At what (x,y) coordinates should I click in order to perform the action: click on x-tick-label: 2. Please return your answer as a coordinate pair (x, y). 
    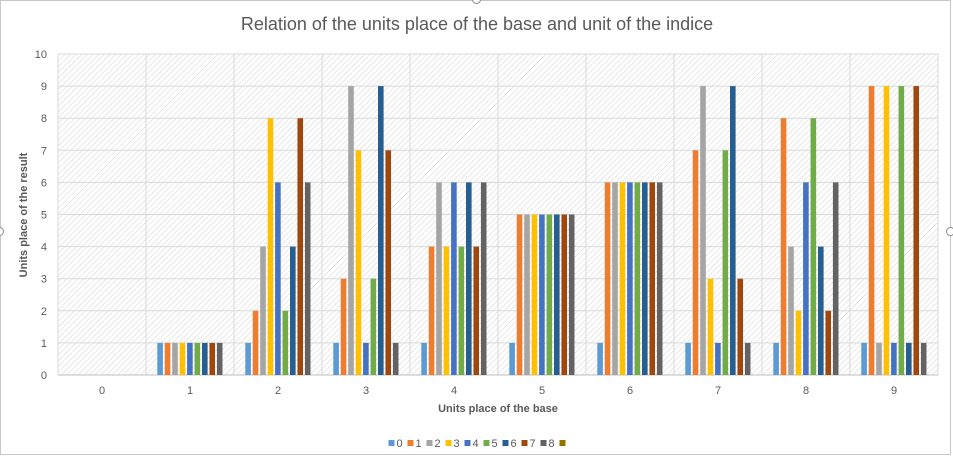
    Looking at the image, I should click on (278, 391).